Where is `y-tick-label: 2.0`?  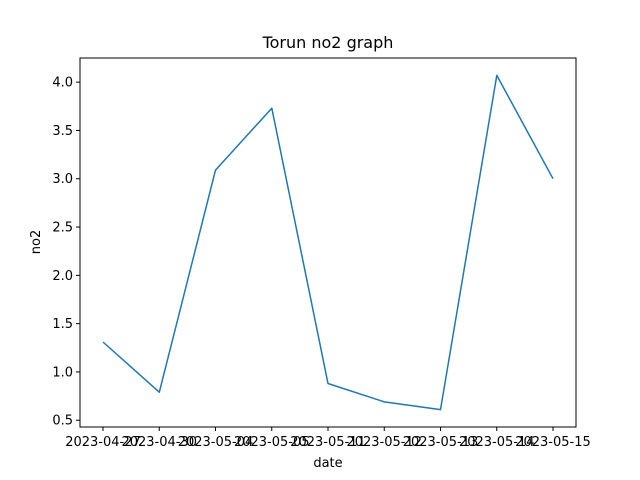
y-tick-label: 2.0 is located at coordinates (62, 276).